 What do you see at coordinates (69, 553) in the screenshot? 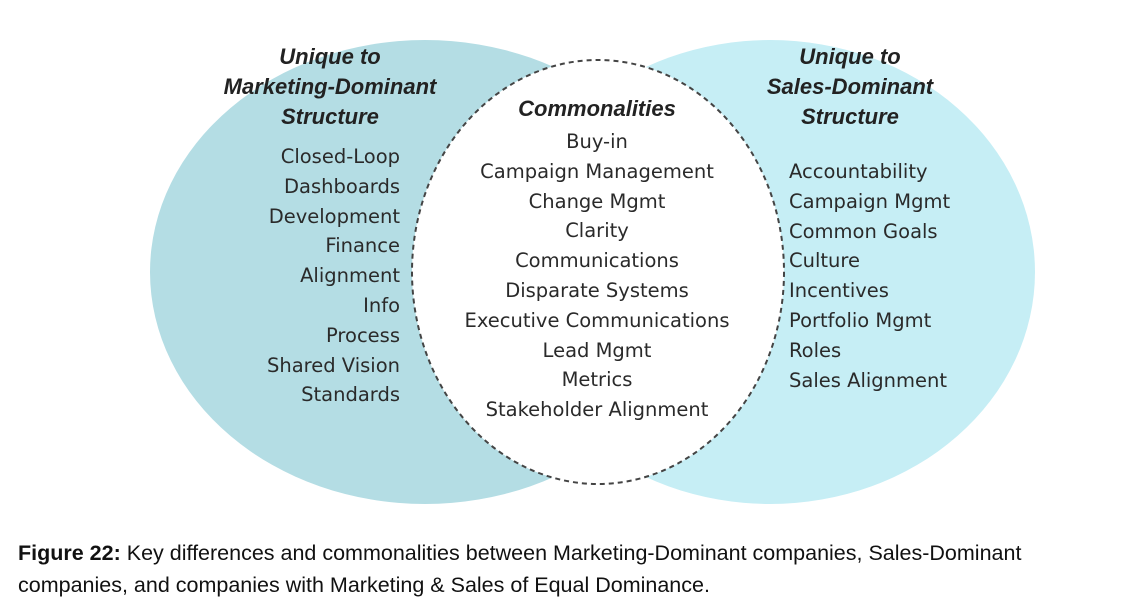
I see `figure-label: Figure 22:` at bounding box center [69, 553].